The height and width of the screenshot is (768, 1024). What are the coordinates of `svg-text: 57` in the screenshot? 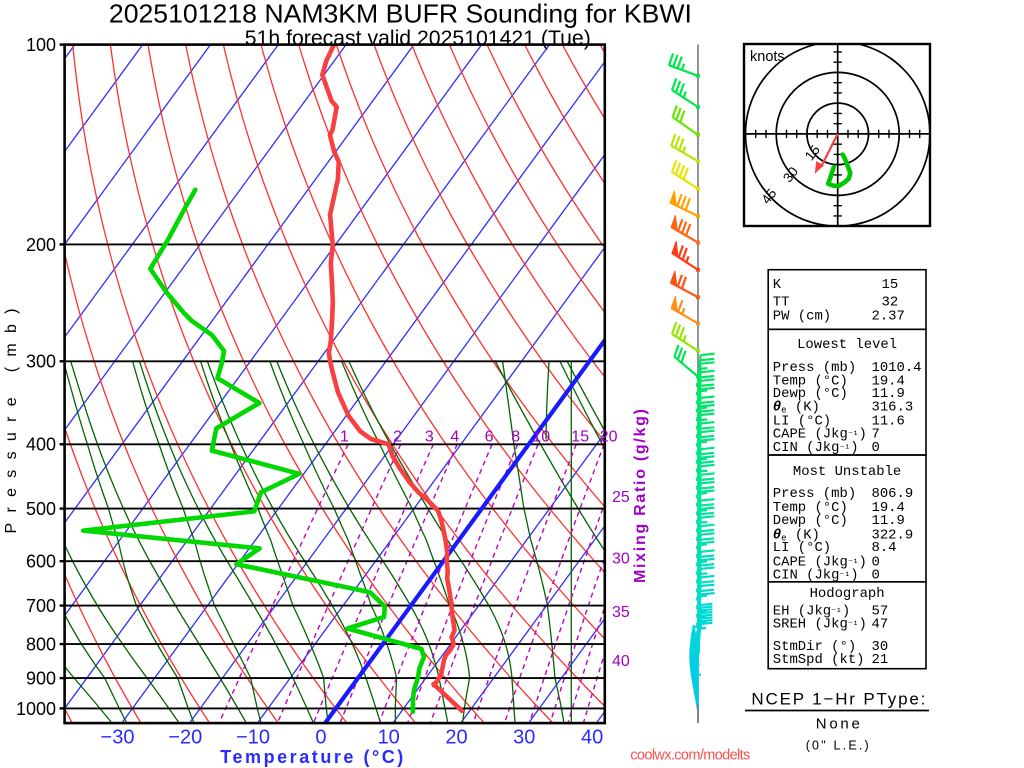 It's located at (880, 611).